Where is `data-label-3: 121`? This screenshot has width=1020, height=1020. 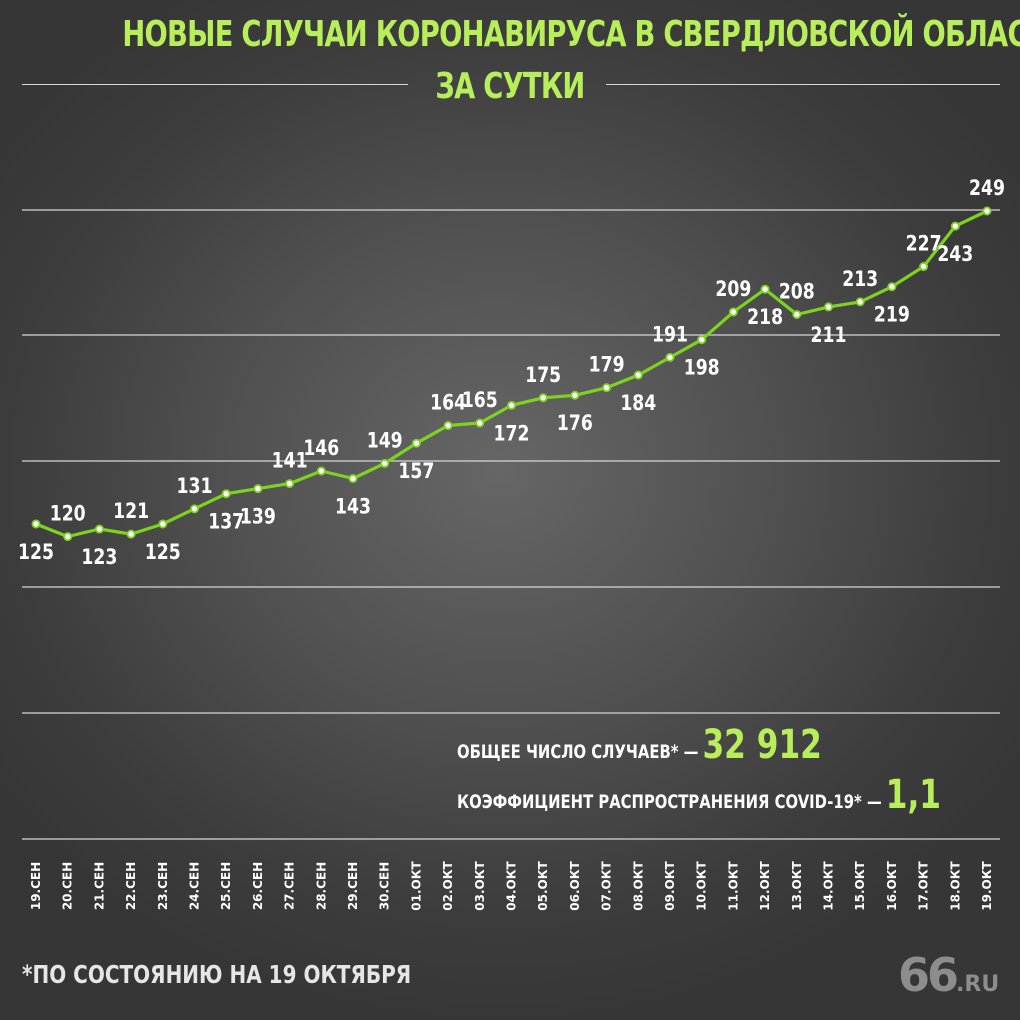
data-label-3: 121 is located at coordinates (131, 510).